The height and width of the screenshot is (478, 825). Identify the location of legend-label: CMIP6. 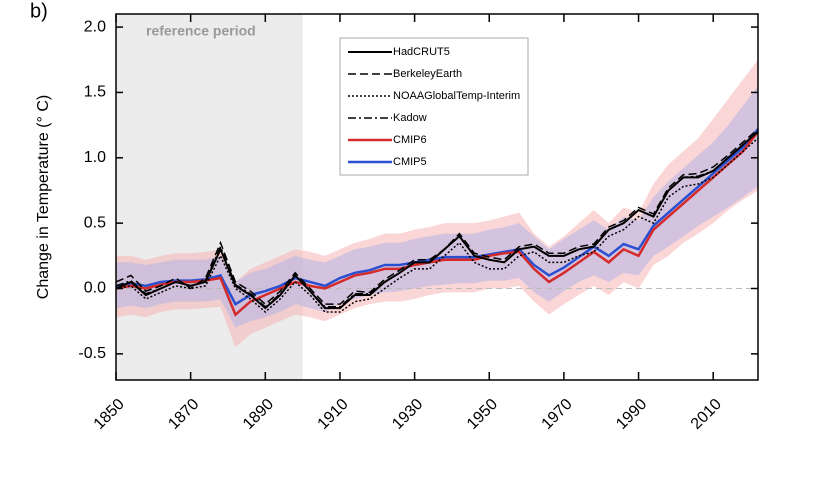
(410, 140).